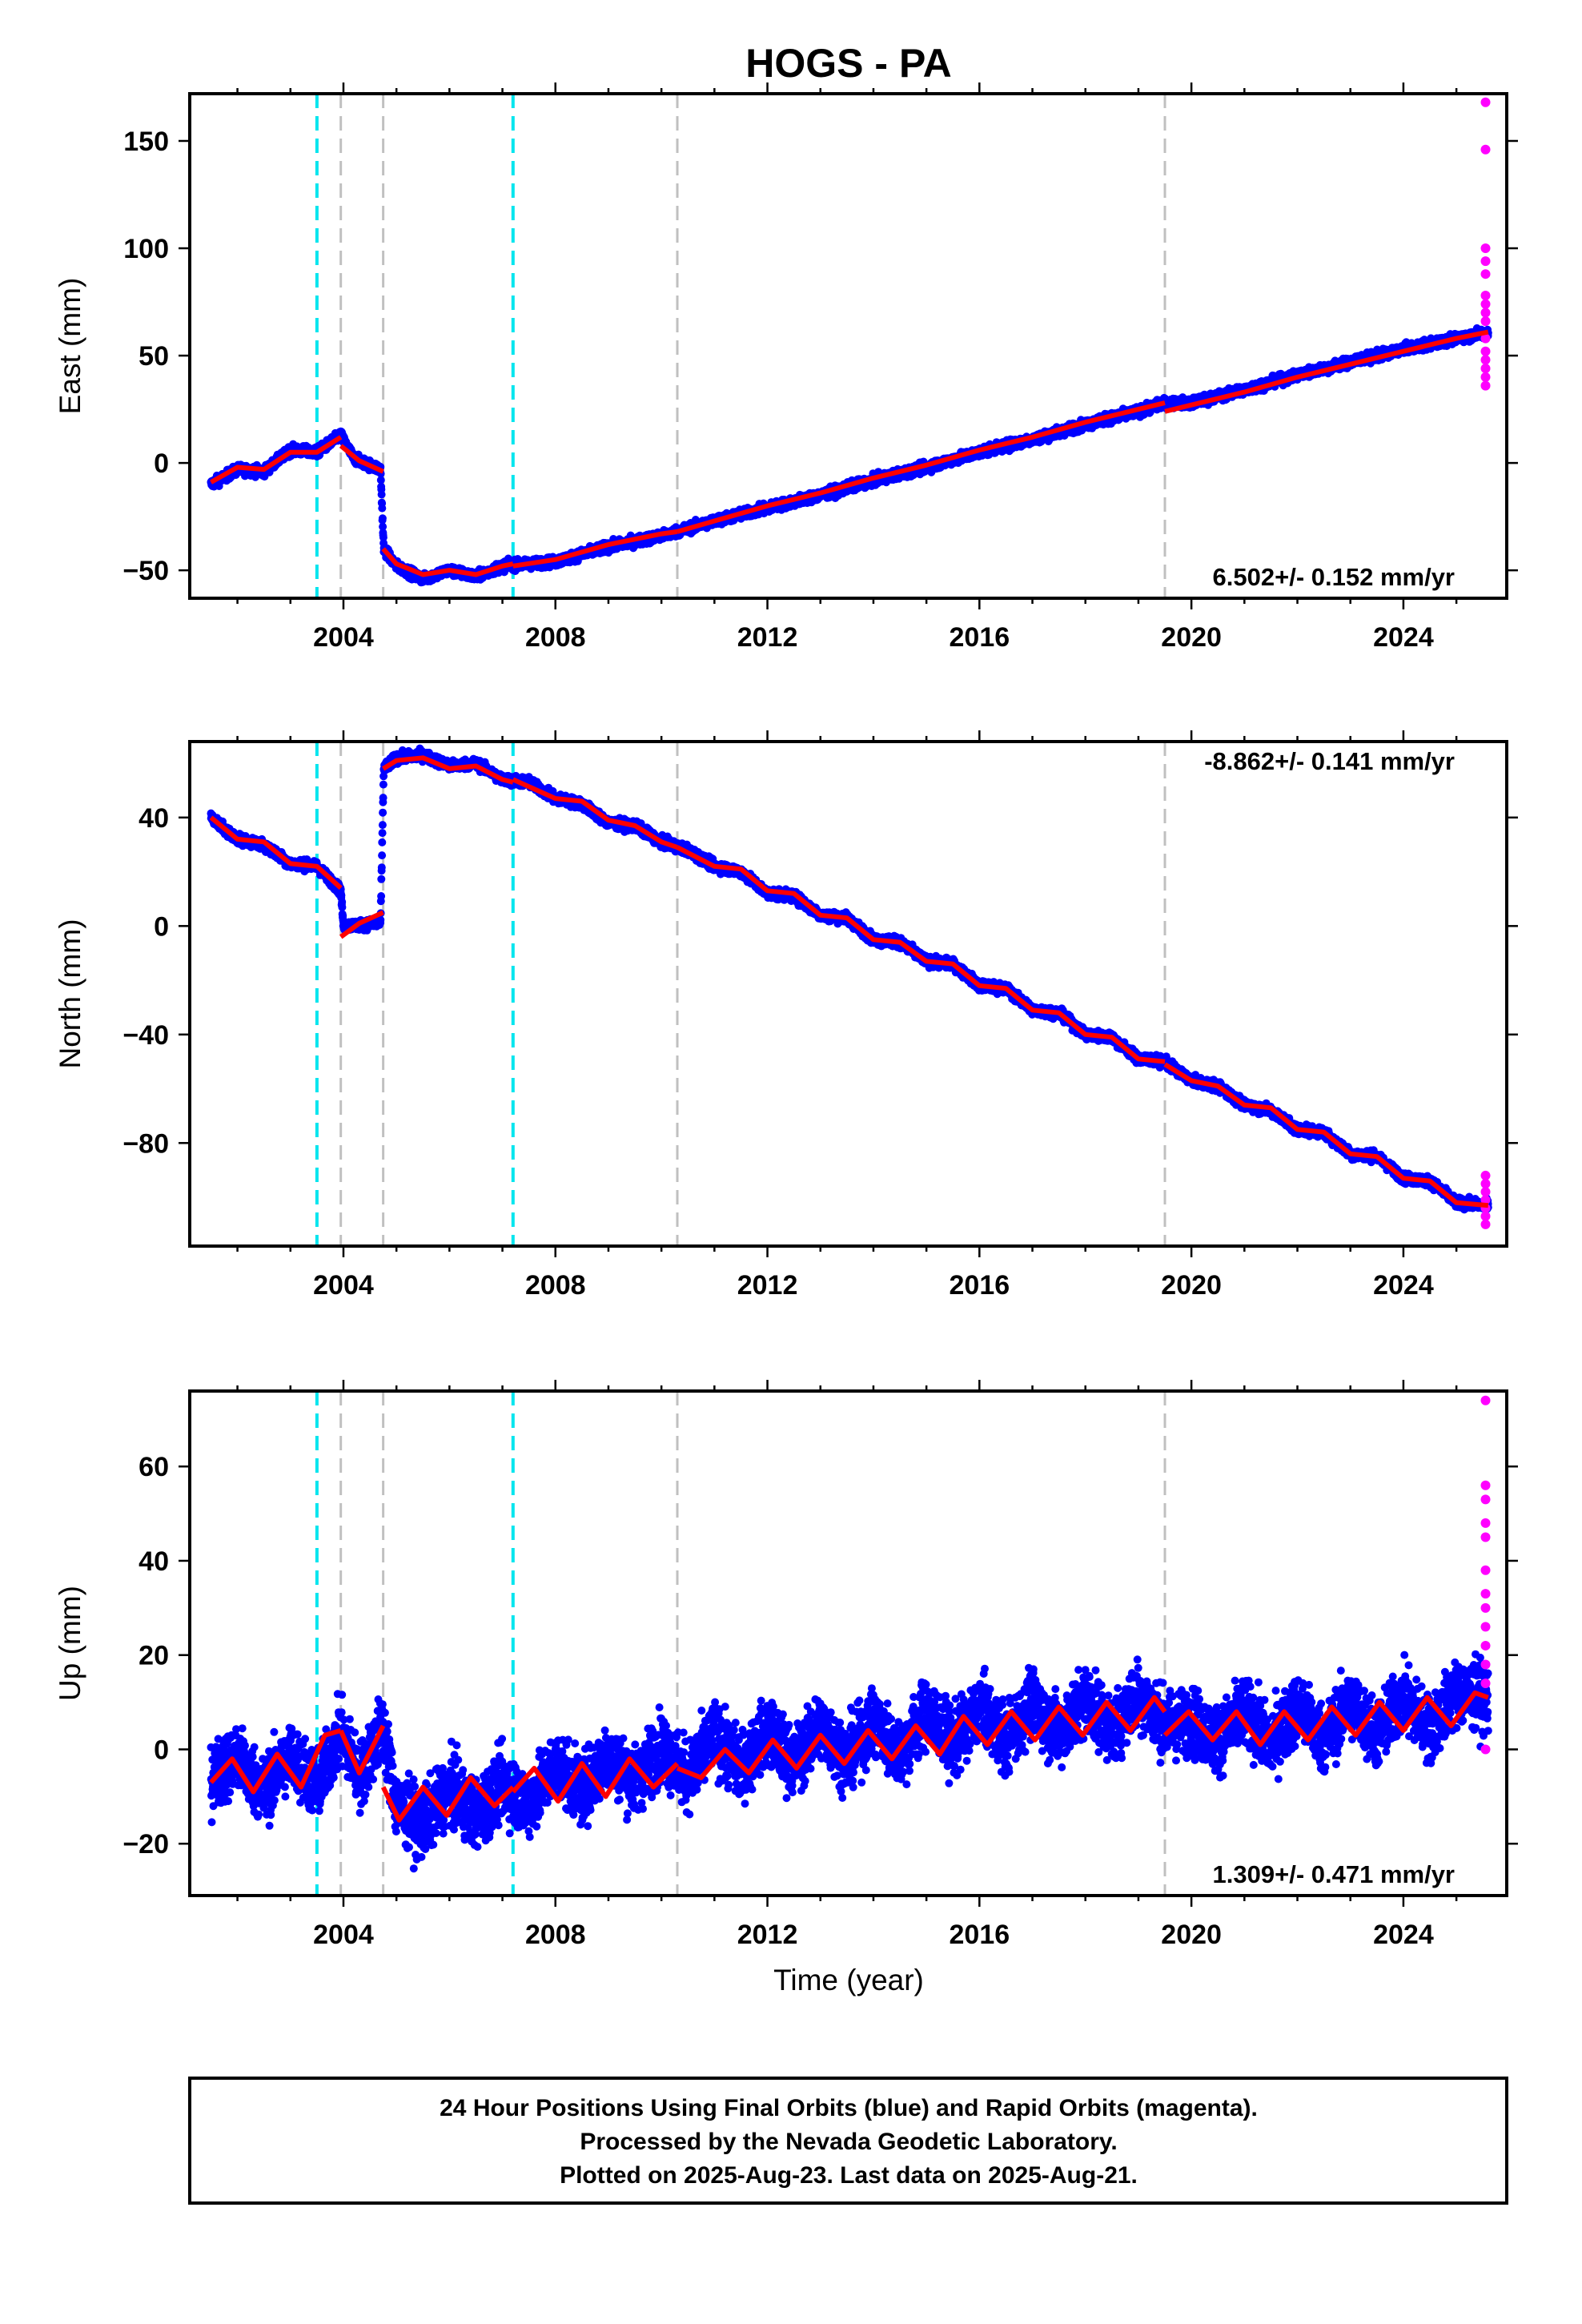  What do you see at coordinates (849, 456) in the screenshot?
I see `east-final-orbit-points` at bounding box center [849, 456].